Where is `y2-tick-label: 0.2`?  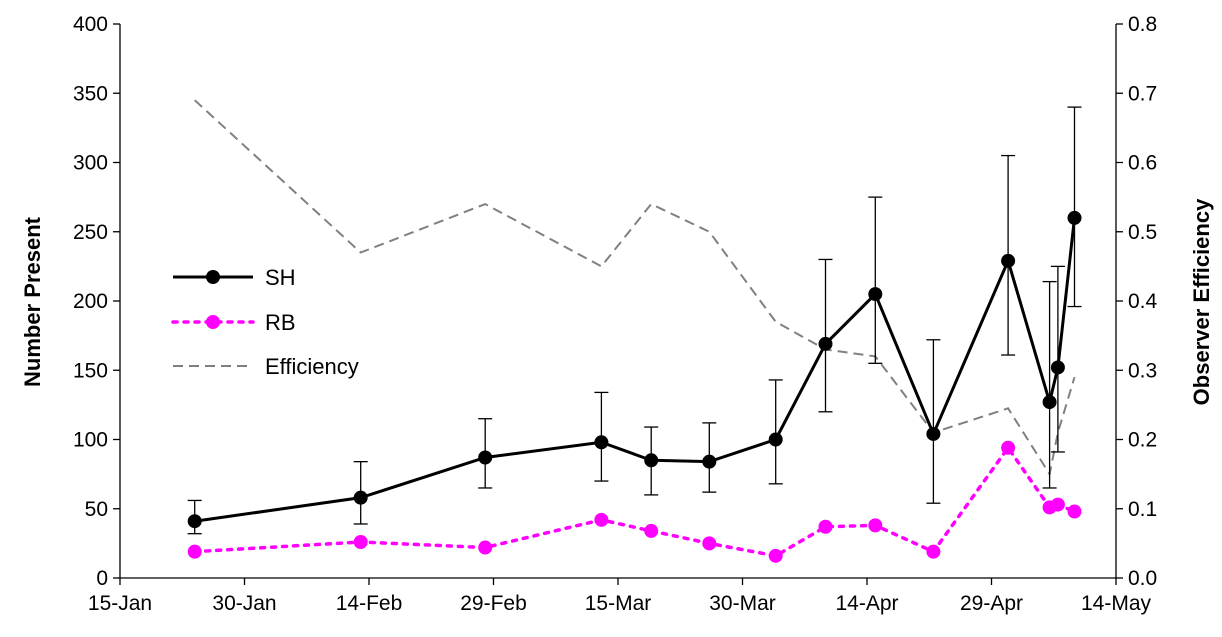 y2-tick-label: 0.2 is located at coordinates (1142, 440).